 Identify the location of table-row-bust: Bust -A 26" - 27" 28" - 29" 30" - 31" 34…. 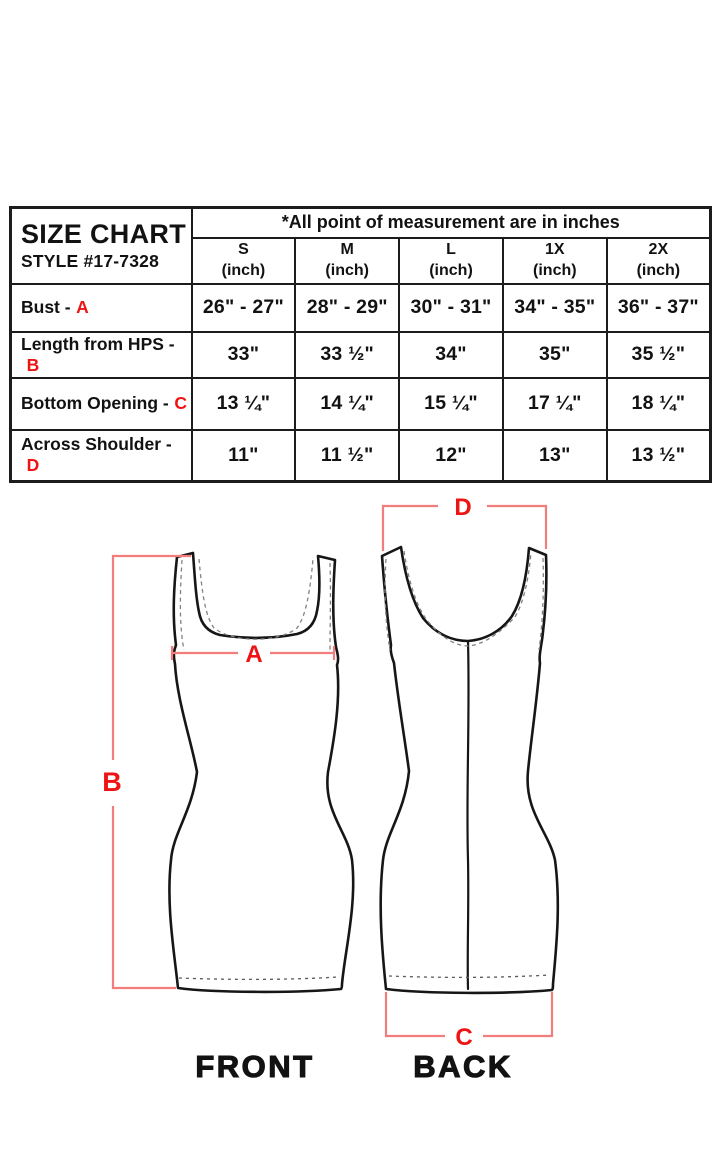
(360, 307).